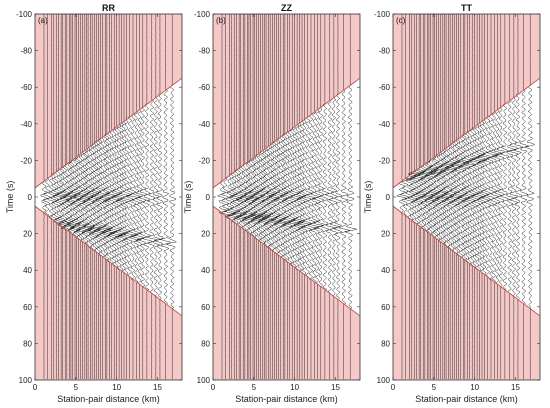  What do you see at coordinates (221, 20) in the screenshot?
I see `panel-label: (b)` at bounding box center [221, 20].